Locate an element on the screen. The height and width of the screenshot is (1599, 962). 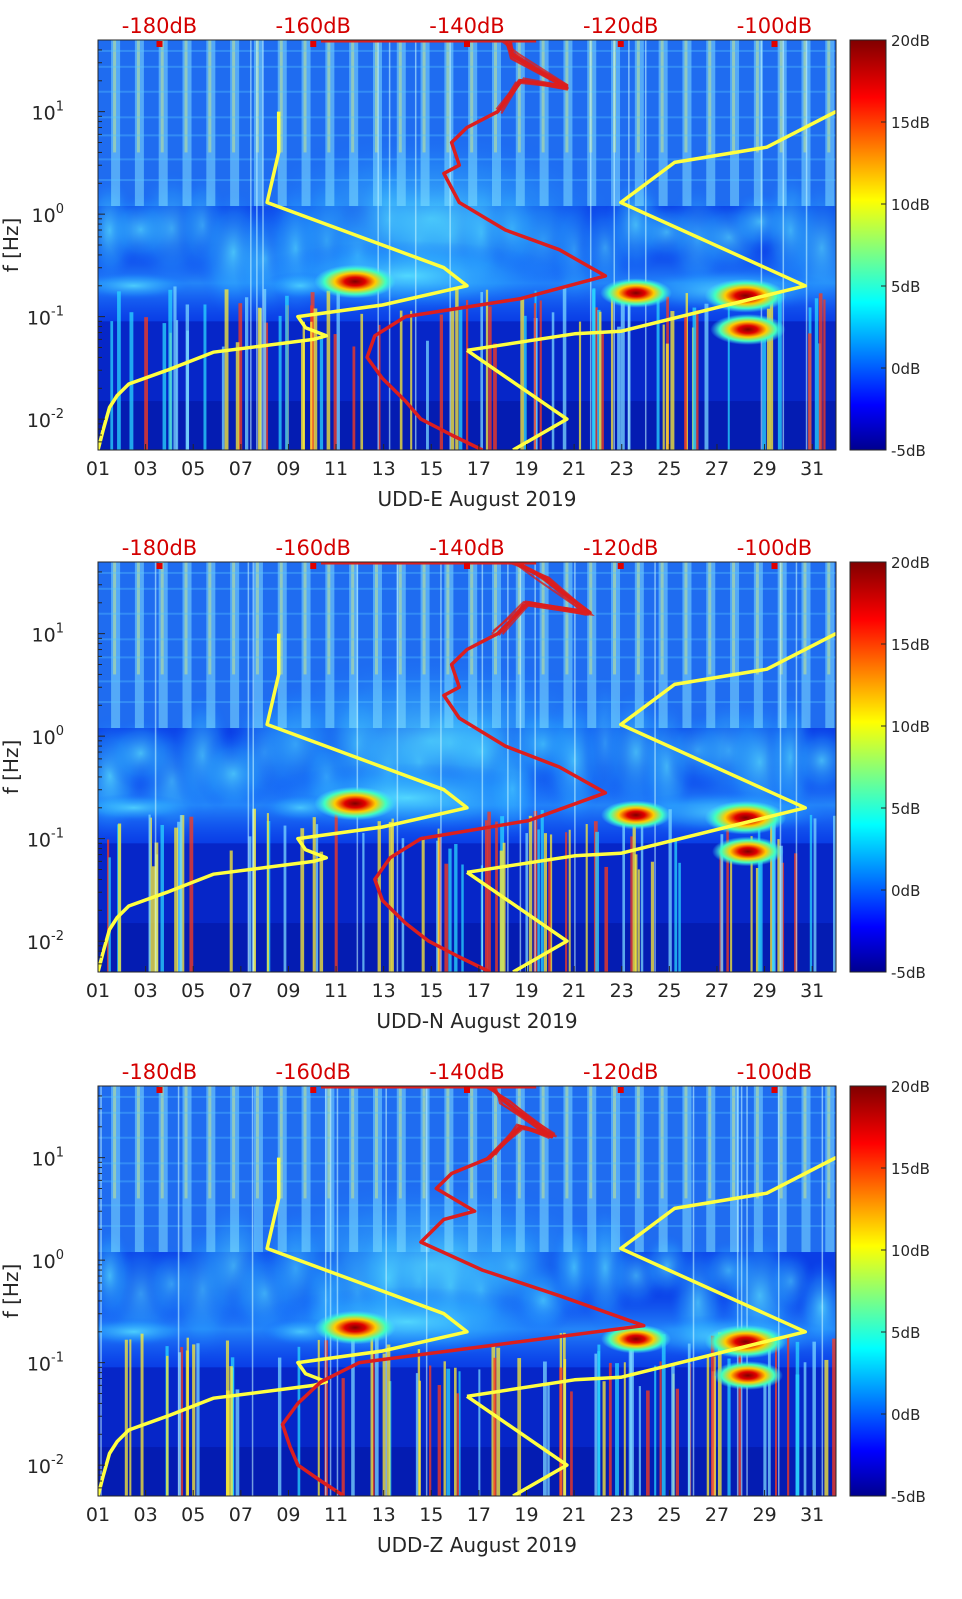
x-axis-title: UDD-E August 2019 is located at coordinates (477, 499).